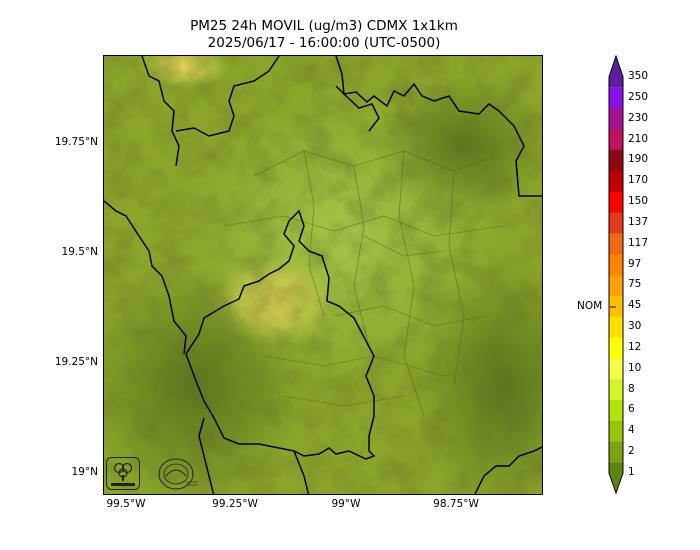  What do you see at coordinates (631, 451) in the screenshot?
I see `colorbar-label-2: 2` at bounding box center [631, 451].